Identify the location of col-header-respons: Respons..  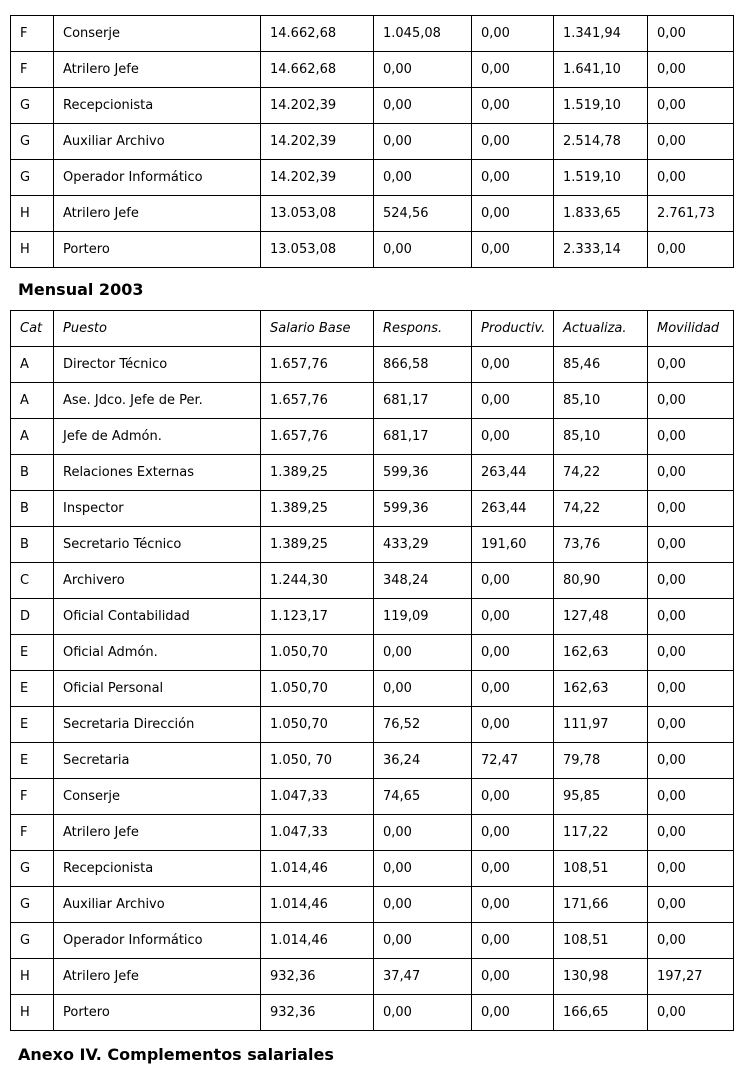
(422, 328).